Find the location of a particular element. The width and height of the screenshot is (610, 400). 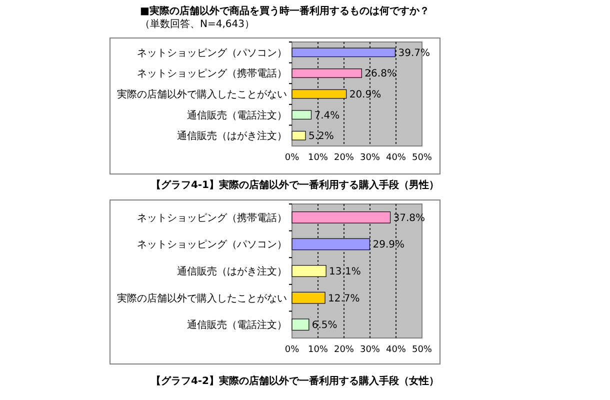

data-label: 20.9% is located at coordinates (365, 95).